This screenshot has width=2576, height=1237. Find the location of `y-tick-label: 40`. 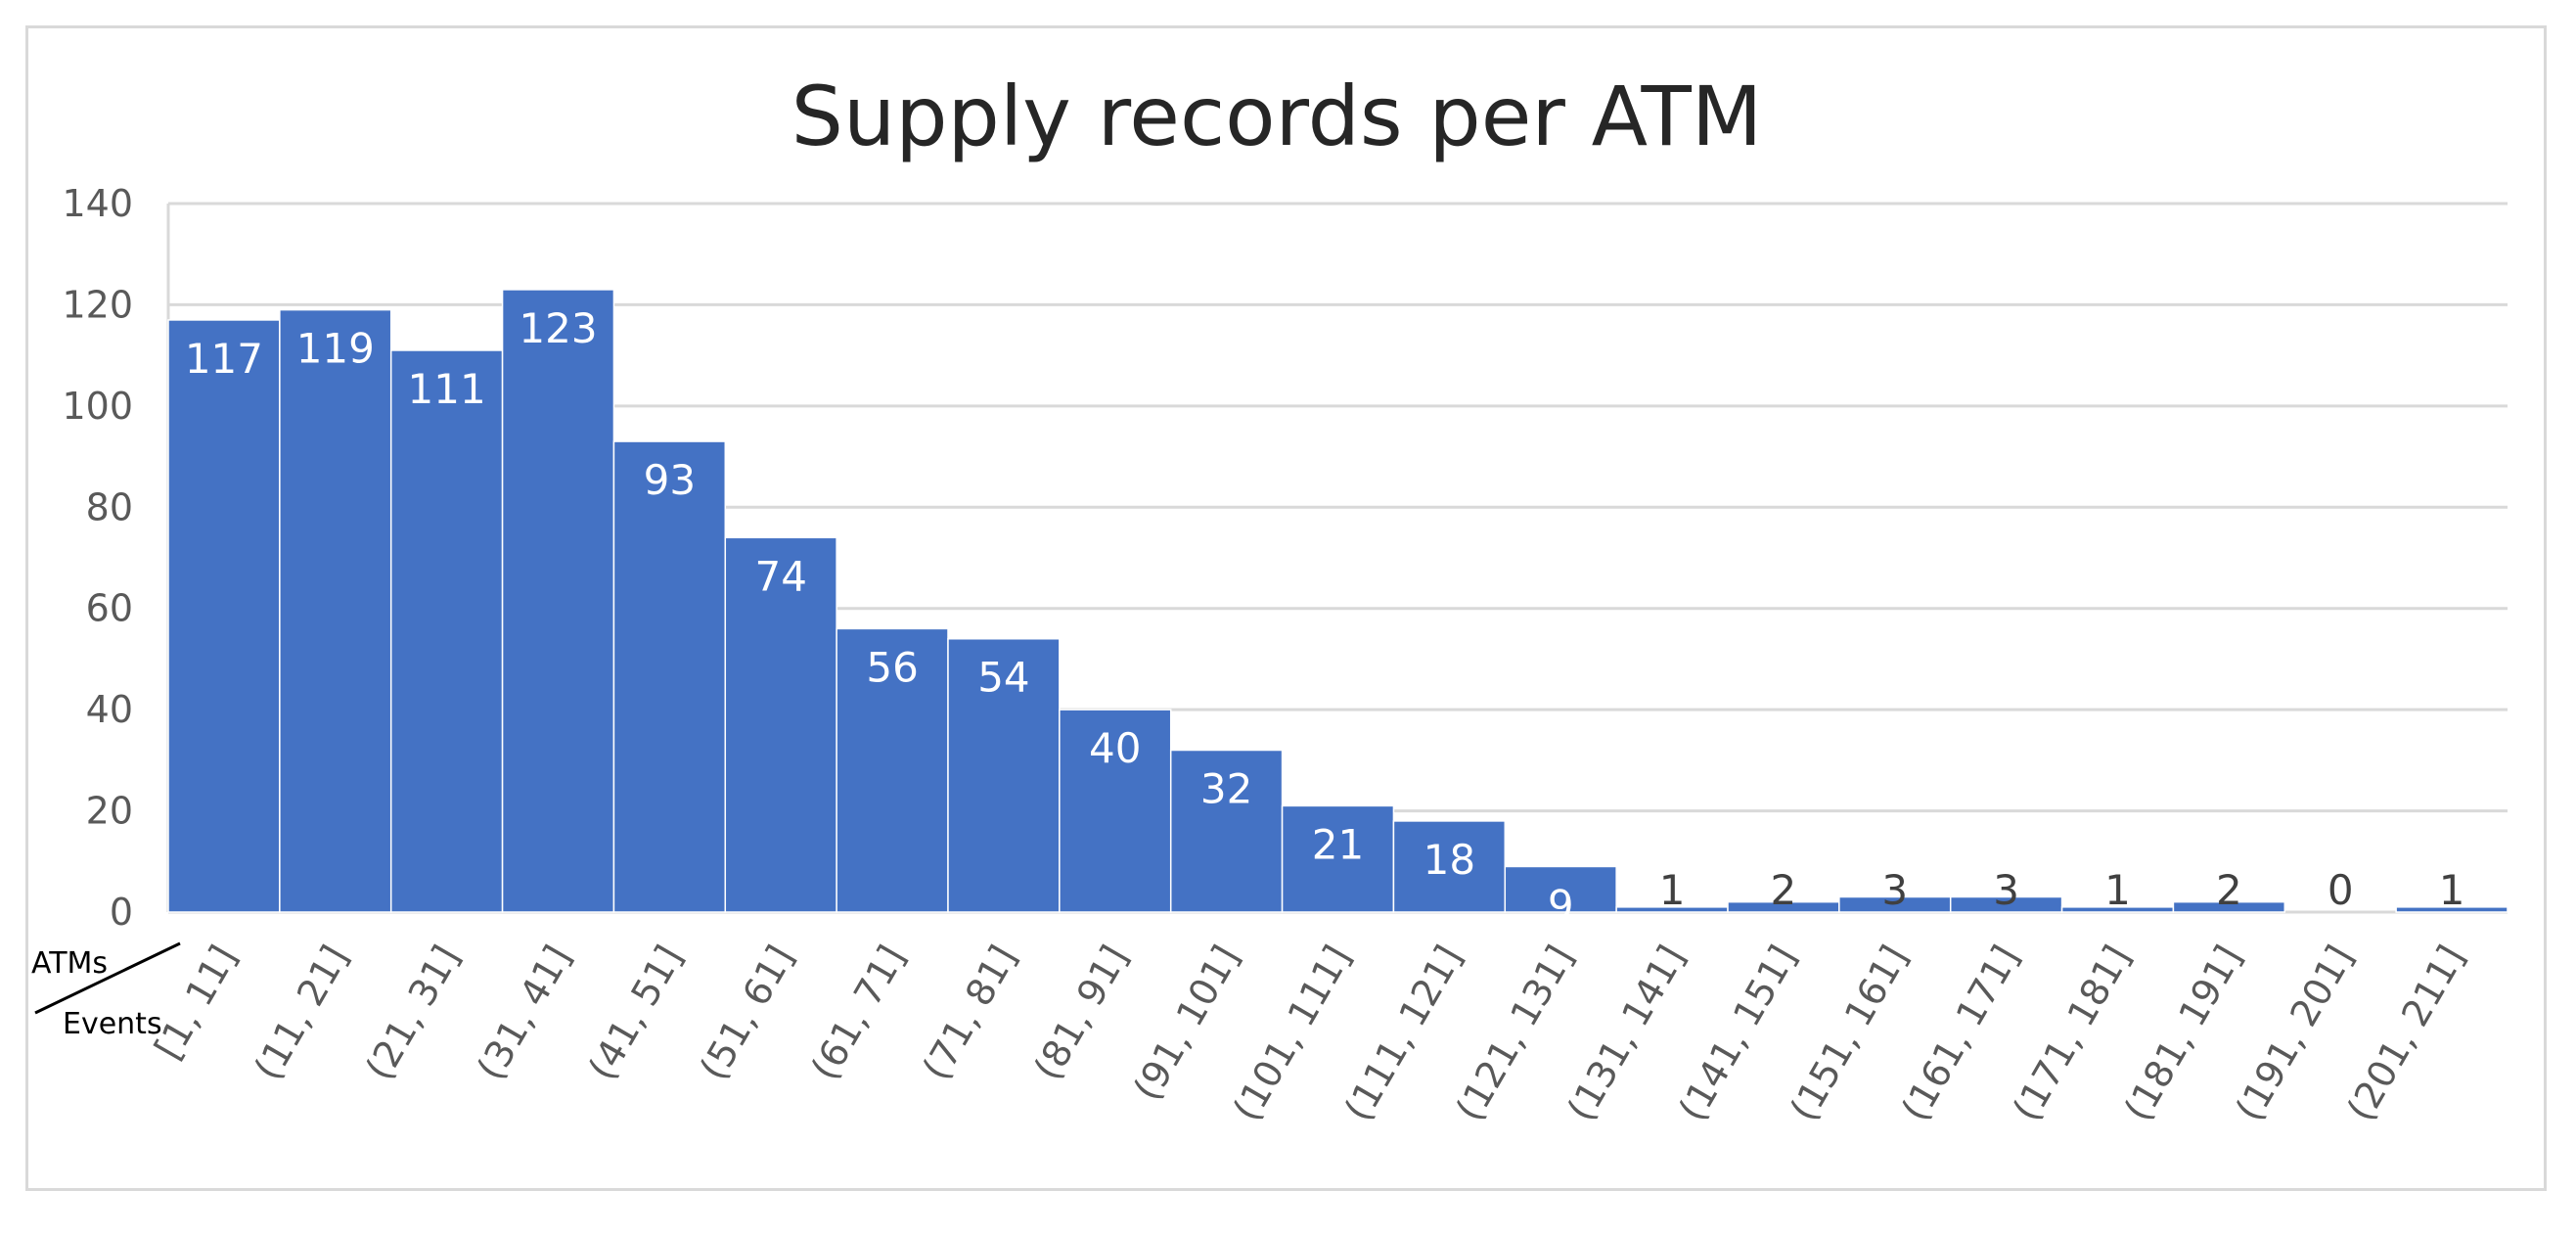

y-tick-label: 40 is located at coordinates (109, 709).